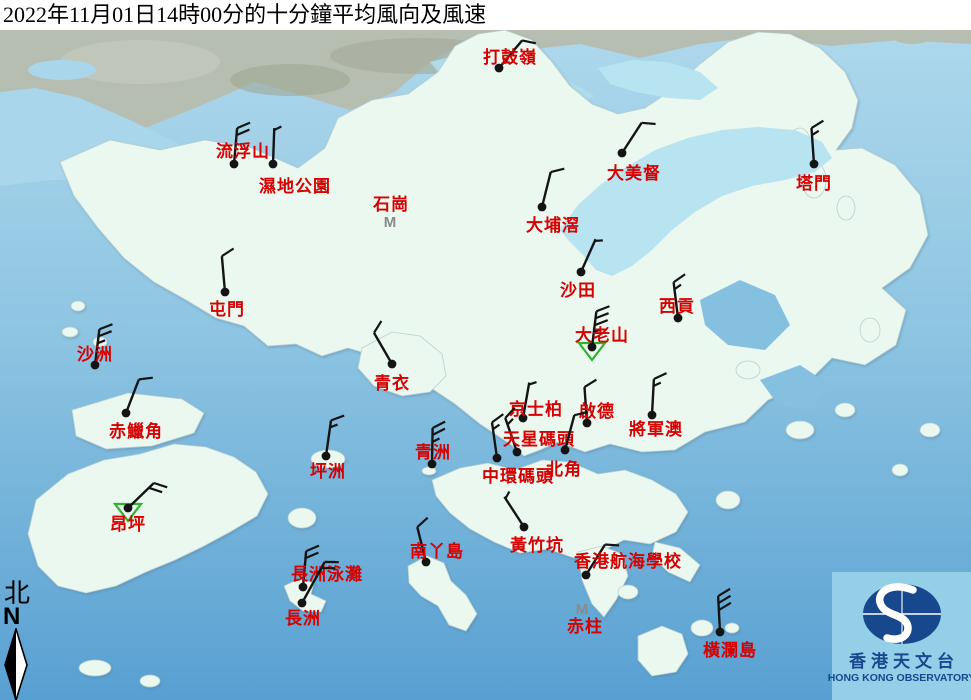  I want to click on hei-ling-chau-shape, so click(302, 518).